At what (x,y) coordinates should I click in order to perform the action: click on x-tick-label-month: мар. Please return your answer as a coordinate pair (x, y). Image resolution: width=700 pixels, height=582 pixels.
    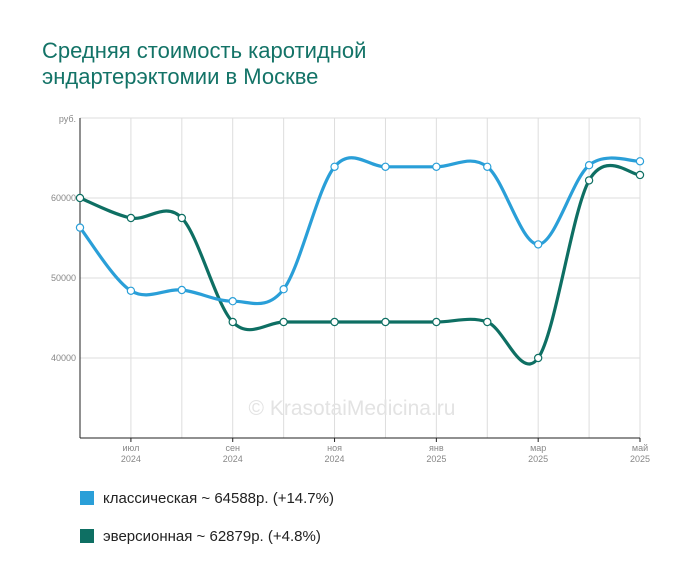
    Looking at the image, I should click on (538, 448).